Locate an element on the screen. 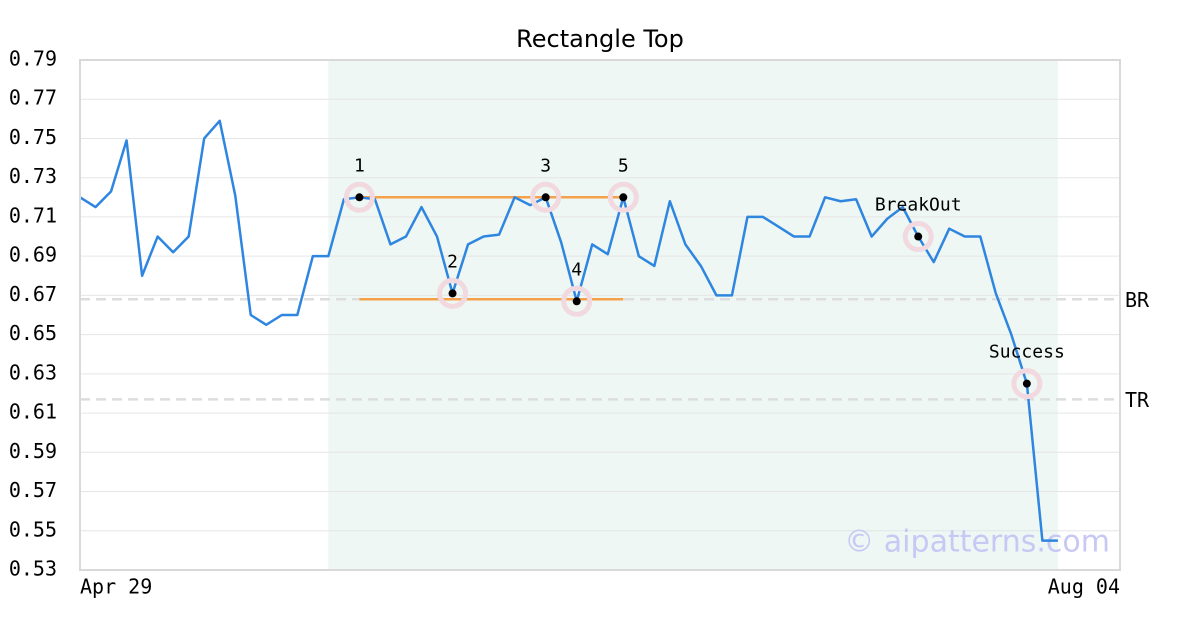  annotation-label: 2 is located at coordinates (452, 261).